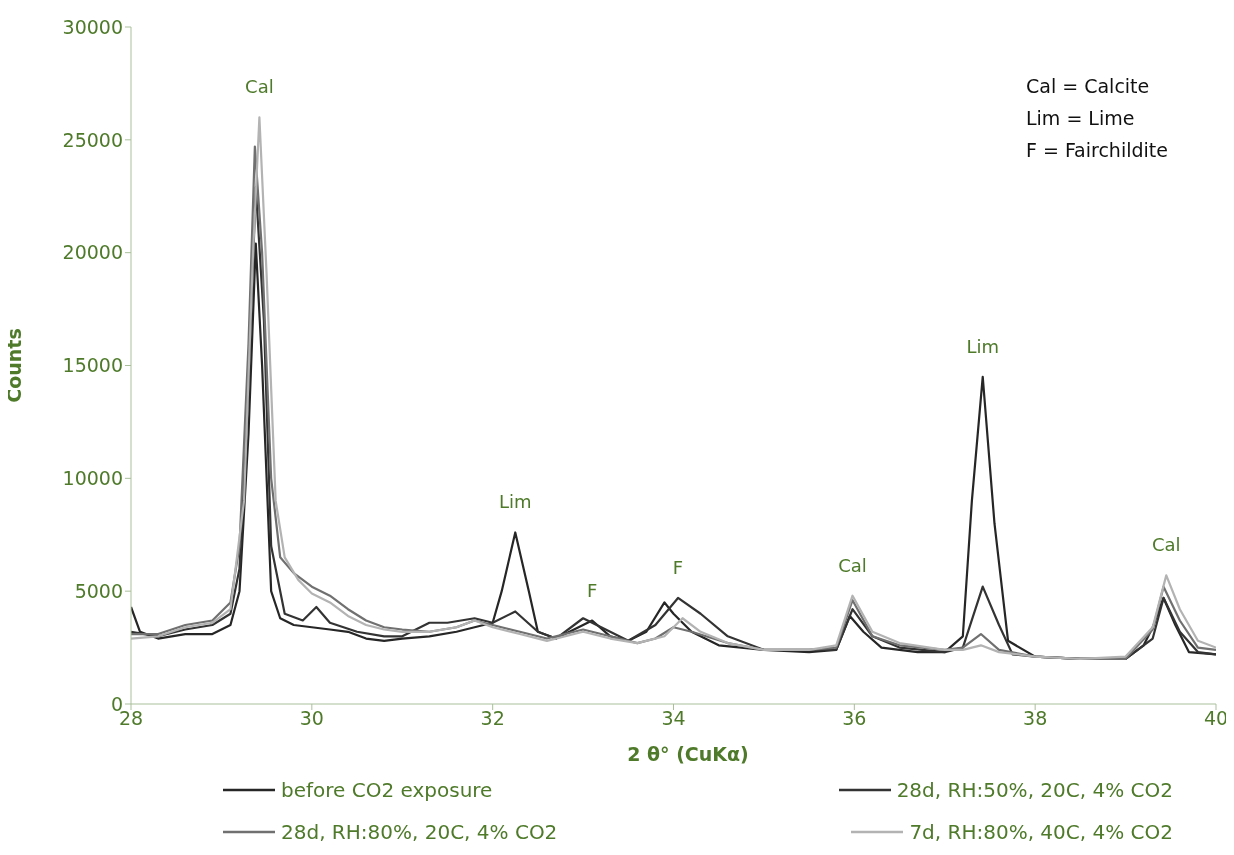  What do you see at coordinates (92, 478) in the screenshot?
I see `y-tick-label: 10000` at bounding box center [92, 478].